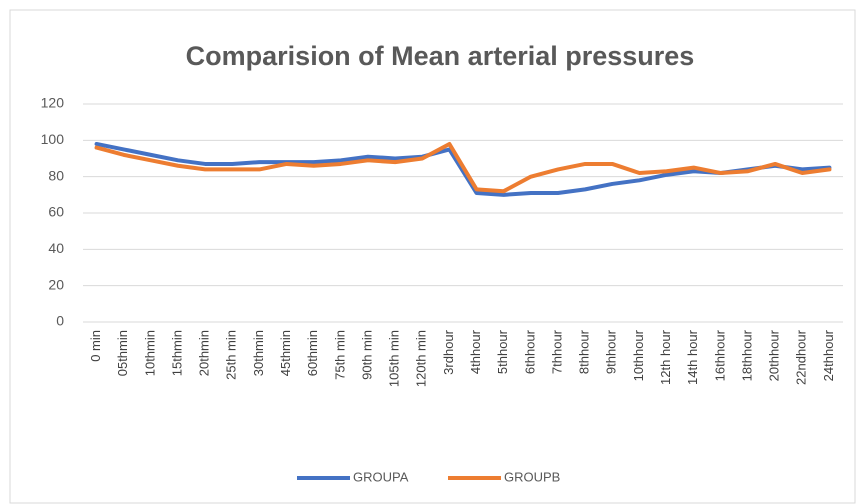  What do you see at coordinates (502, 351) in the screenshot?
I see `x-tick-label: 5thhour` at bounding box center [502, 351].